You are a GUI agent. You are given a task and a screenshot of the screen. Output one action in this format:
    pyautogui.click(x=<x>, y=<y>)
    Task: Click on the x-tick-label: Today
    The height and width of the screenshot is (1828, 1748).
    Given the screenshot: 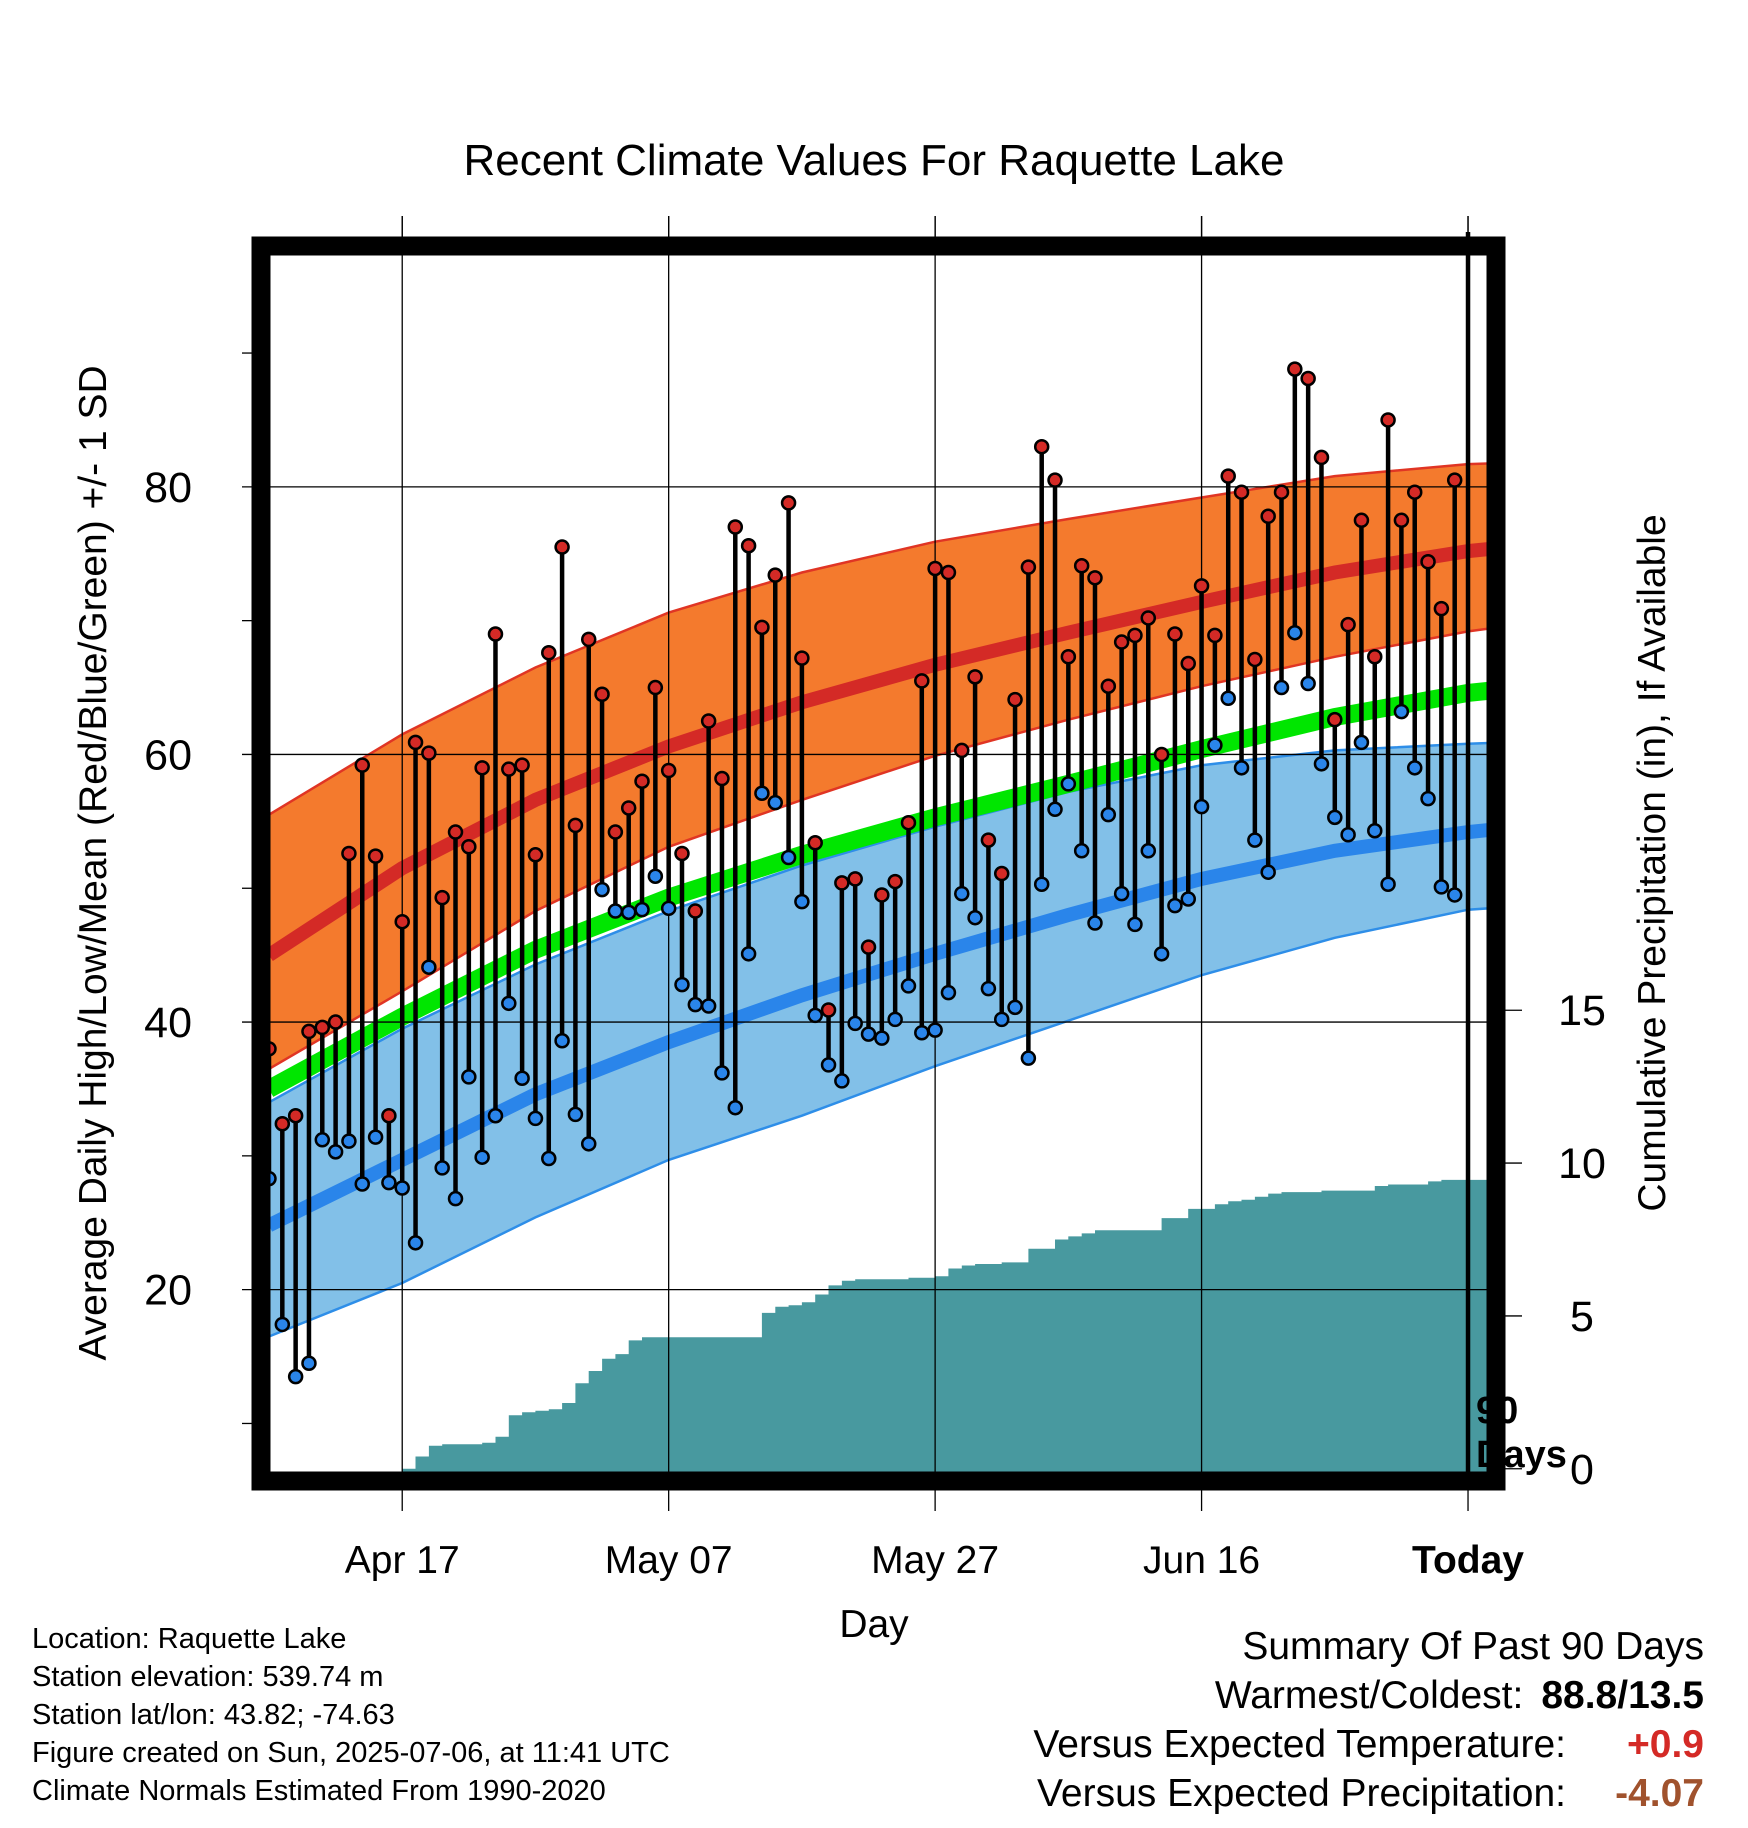 What is the action you would take?
    pyautogui.click(x=1468, y=1560)
    